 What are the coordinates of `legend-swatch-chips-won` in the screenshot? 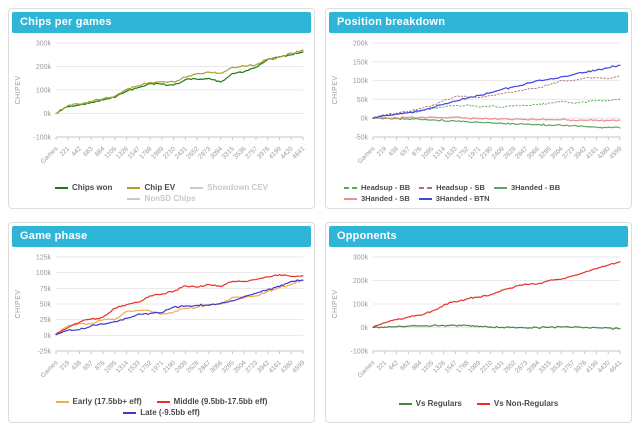 It's located at (61, 187).